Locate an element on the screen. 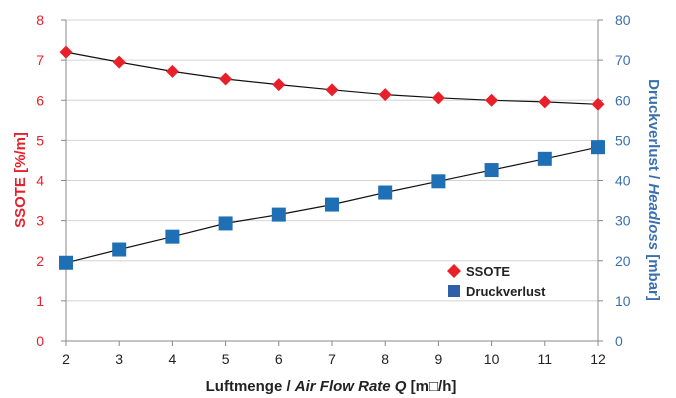  x-tick-label: 8 is located at coordinates (385, 359).